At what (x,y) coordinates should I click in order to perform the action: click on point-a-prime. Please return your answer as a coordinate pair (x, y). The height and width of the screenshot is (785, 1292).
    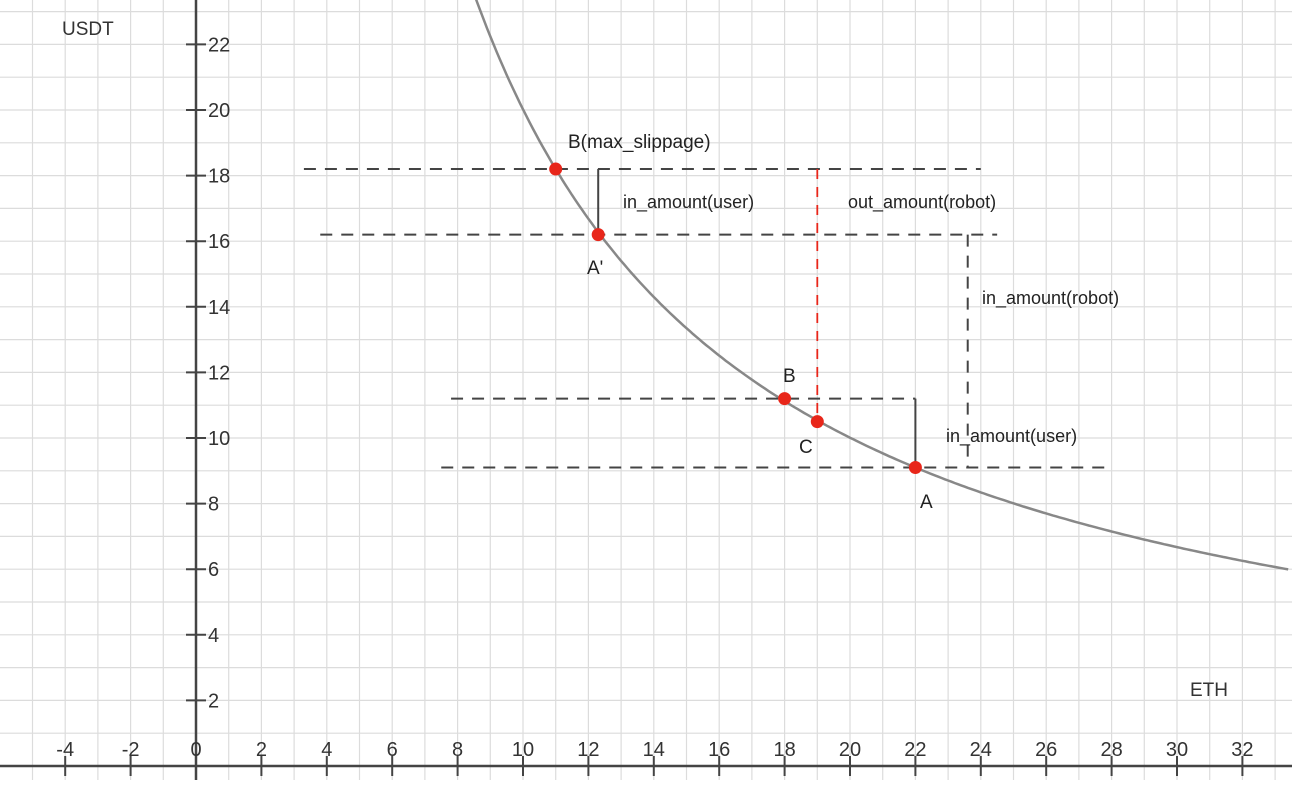
    Looking at the image, I should click on (598, 235).